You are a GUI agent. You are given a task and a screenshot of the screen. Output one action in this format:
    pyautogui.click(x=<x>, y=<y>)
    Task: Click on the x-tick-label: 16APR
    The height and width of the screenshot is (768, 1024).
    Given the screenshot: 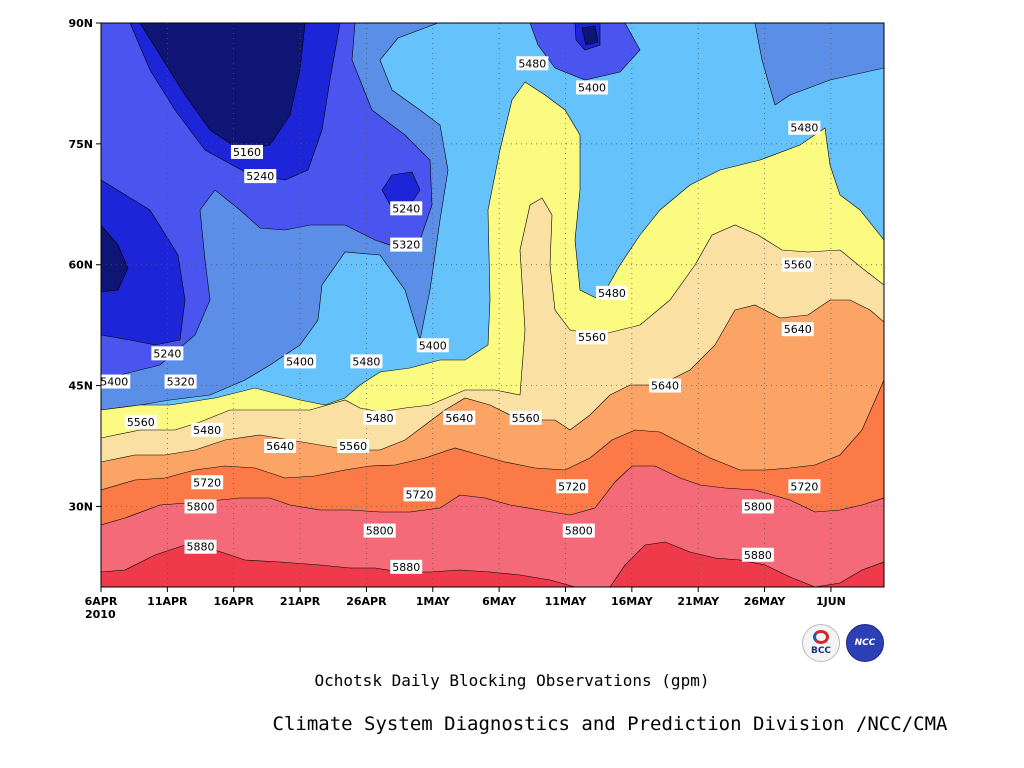 What is the action you would take?
    pyautogui.click(x=234, y=601)
    